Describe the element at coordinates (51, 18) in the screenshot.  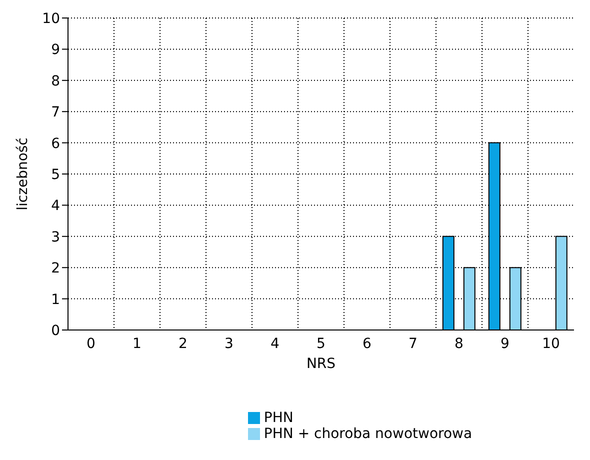
I see `y-tick-label: 10` at that location.